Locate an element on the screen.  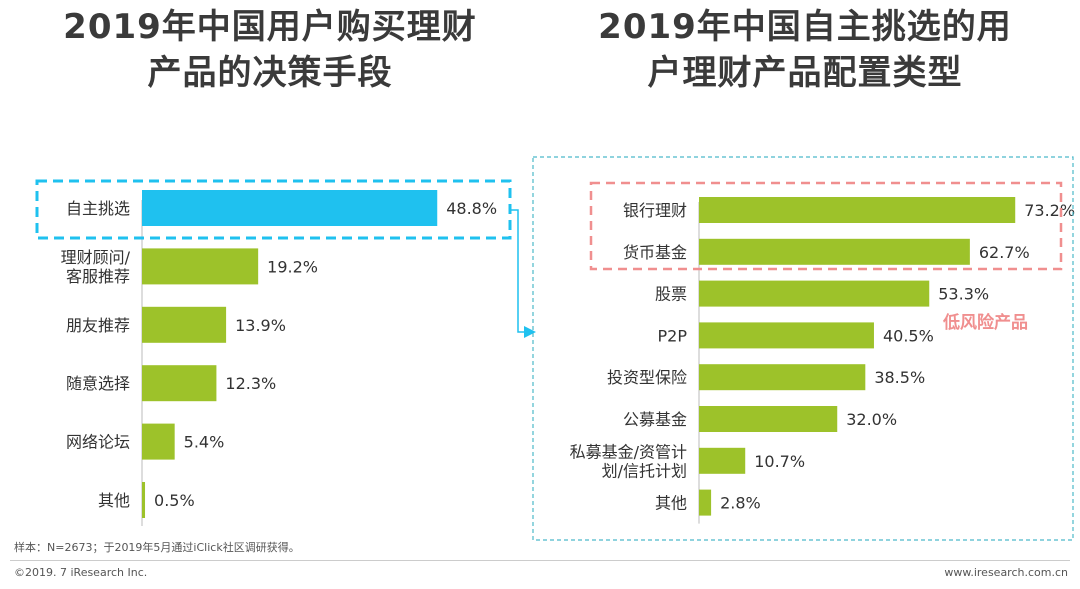
category-label-0-line-0: 自主挑选 is located at coordinates (98, 208).